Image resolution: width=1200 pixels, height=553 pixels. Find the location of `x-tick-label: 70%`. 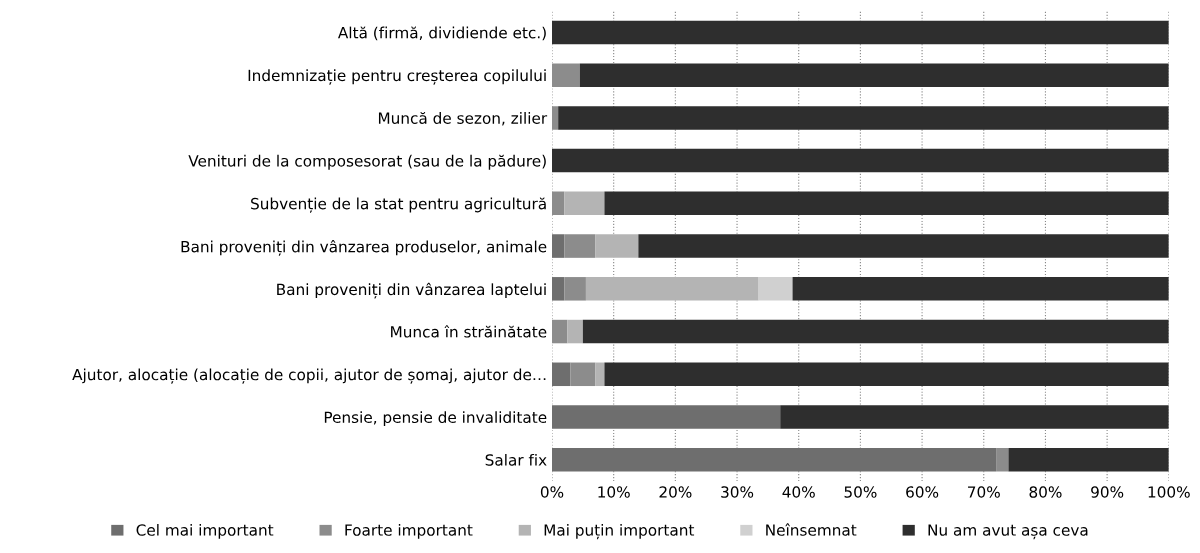

x-tick-label: 70% is located at coordinates (984, 492).